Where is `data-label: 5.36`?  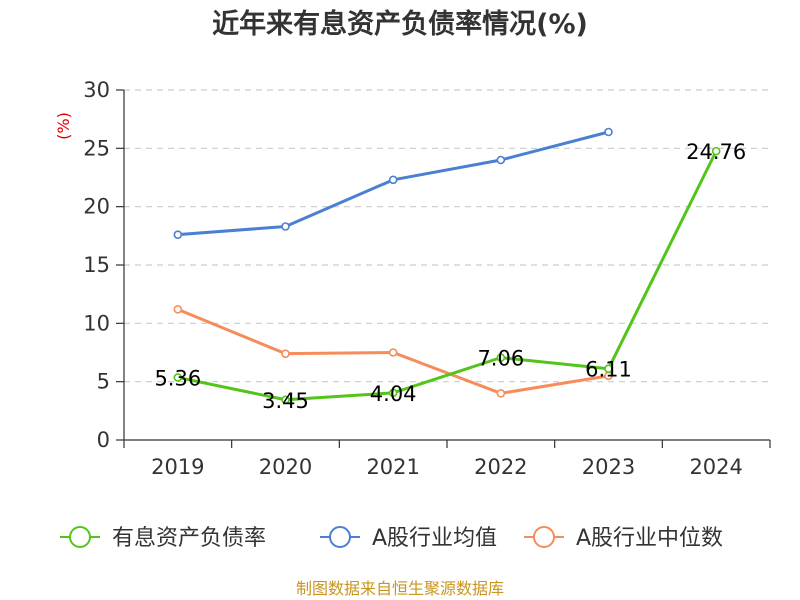
data-label: 5.36 is located at coordinates (177, 378).